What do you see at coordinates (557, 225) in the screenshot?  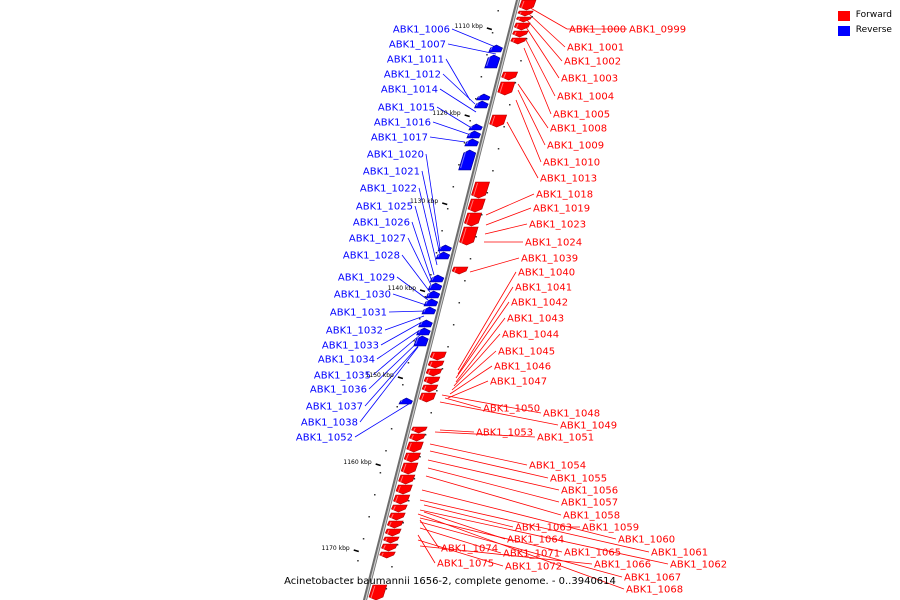 I see `forward-gene-label: ABK1_1023` at bounding box center [557, 225].